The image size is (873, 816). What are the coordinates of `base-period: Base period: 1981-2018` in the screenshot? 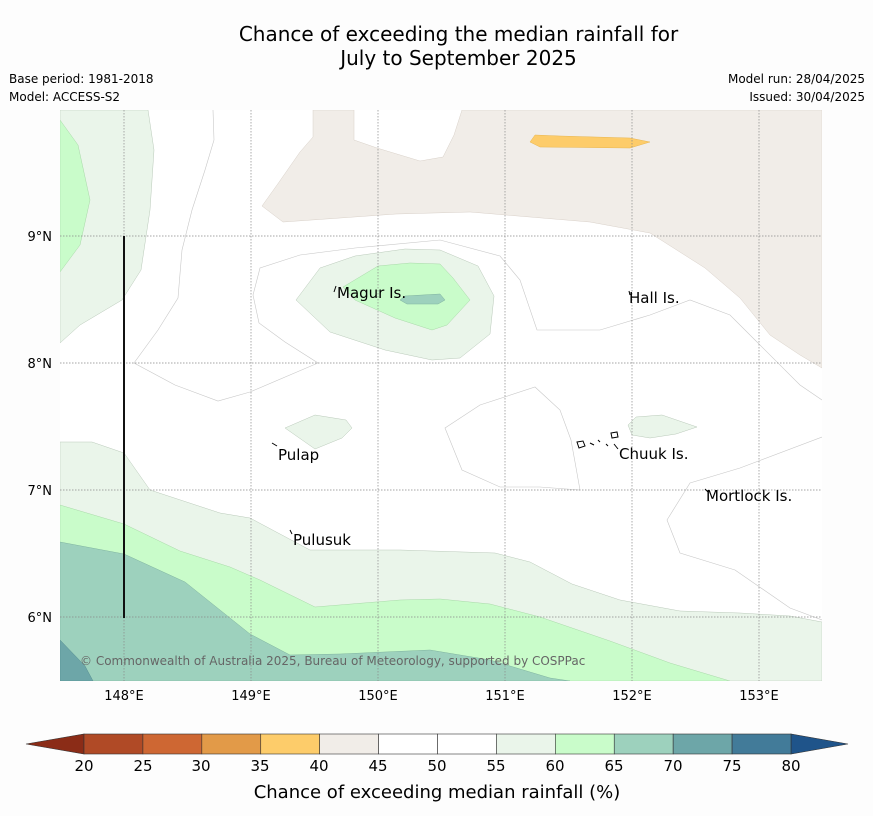 It's located at (81, 79).